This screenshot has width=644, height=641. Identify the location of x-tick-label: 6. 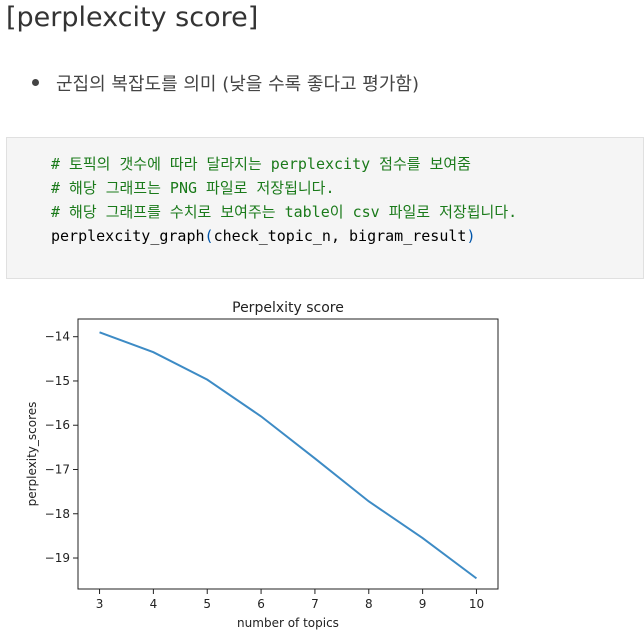
(261, 604).